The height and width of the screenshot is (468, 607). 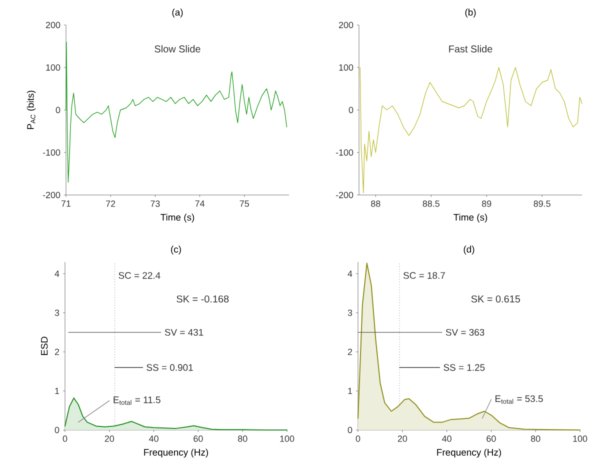 What do you see at coordinates (169, 367) in the screenshot?
I see `series-label: SS = 0.901` at bounding box center [169, 367].